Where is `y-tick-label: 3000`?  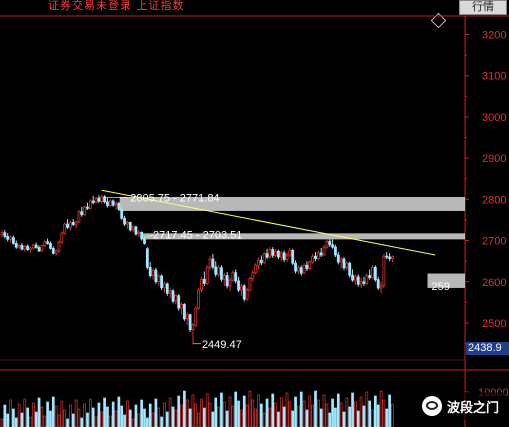 y-tick-label: 3000 is located at coordinates (494, 118).